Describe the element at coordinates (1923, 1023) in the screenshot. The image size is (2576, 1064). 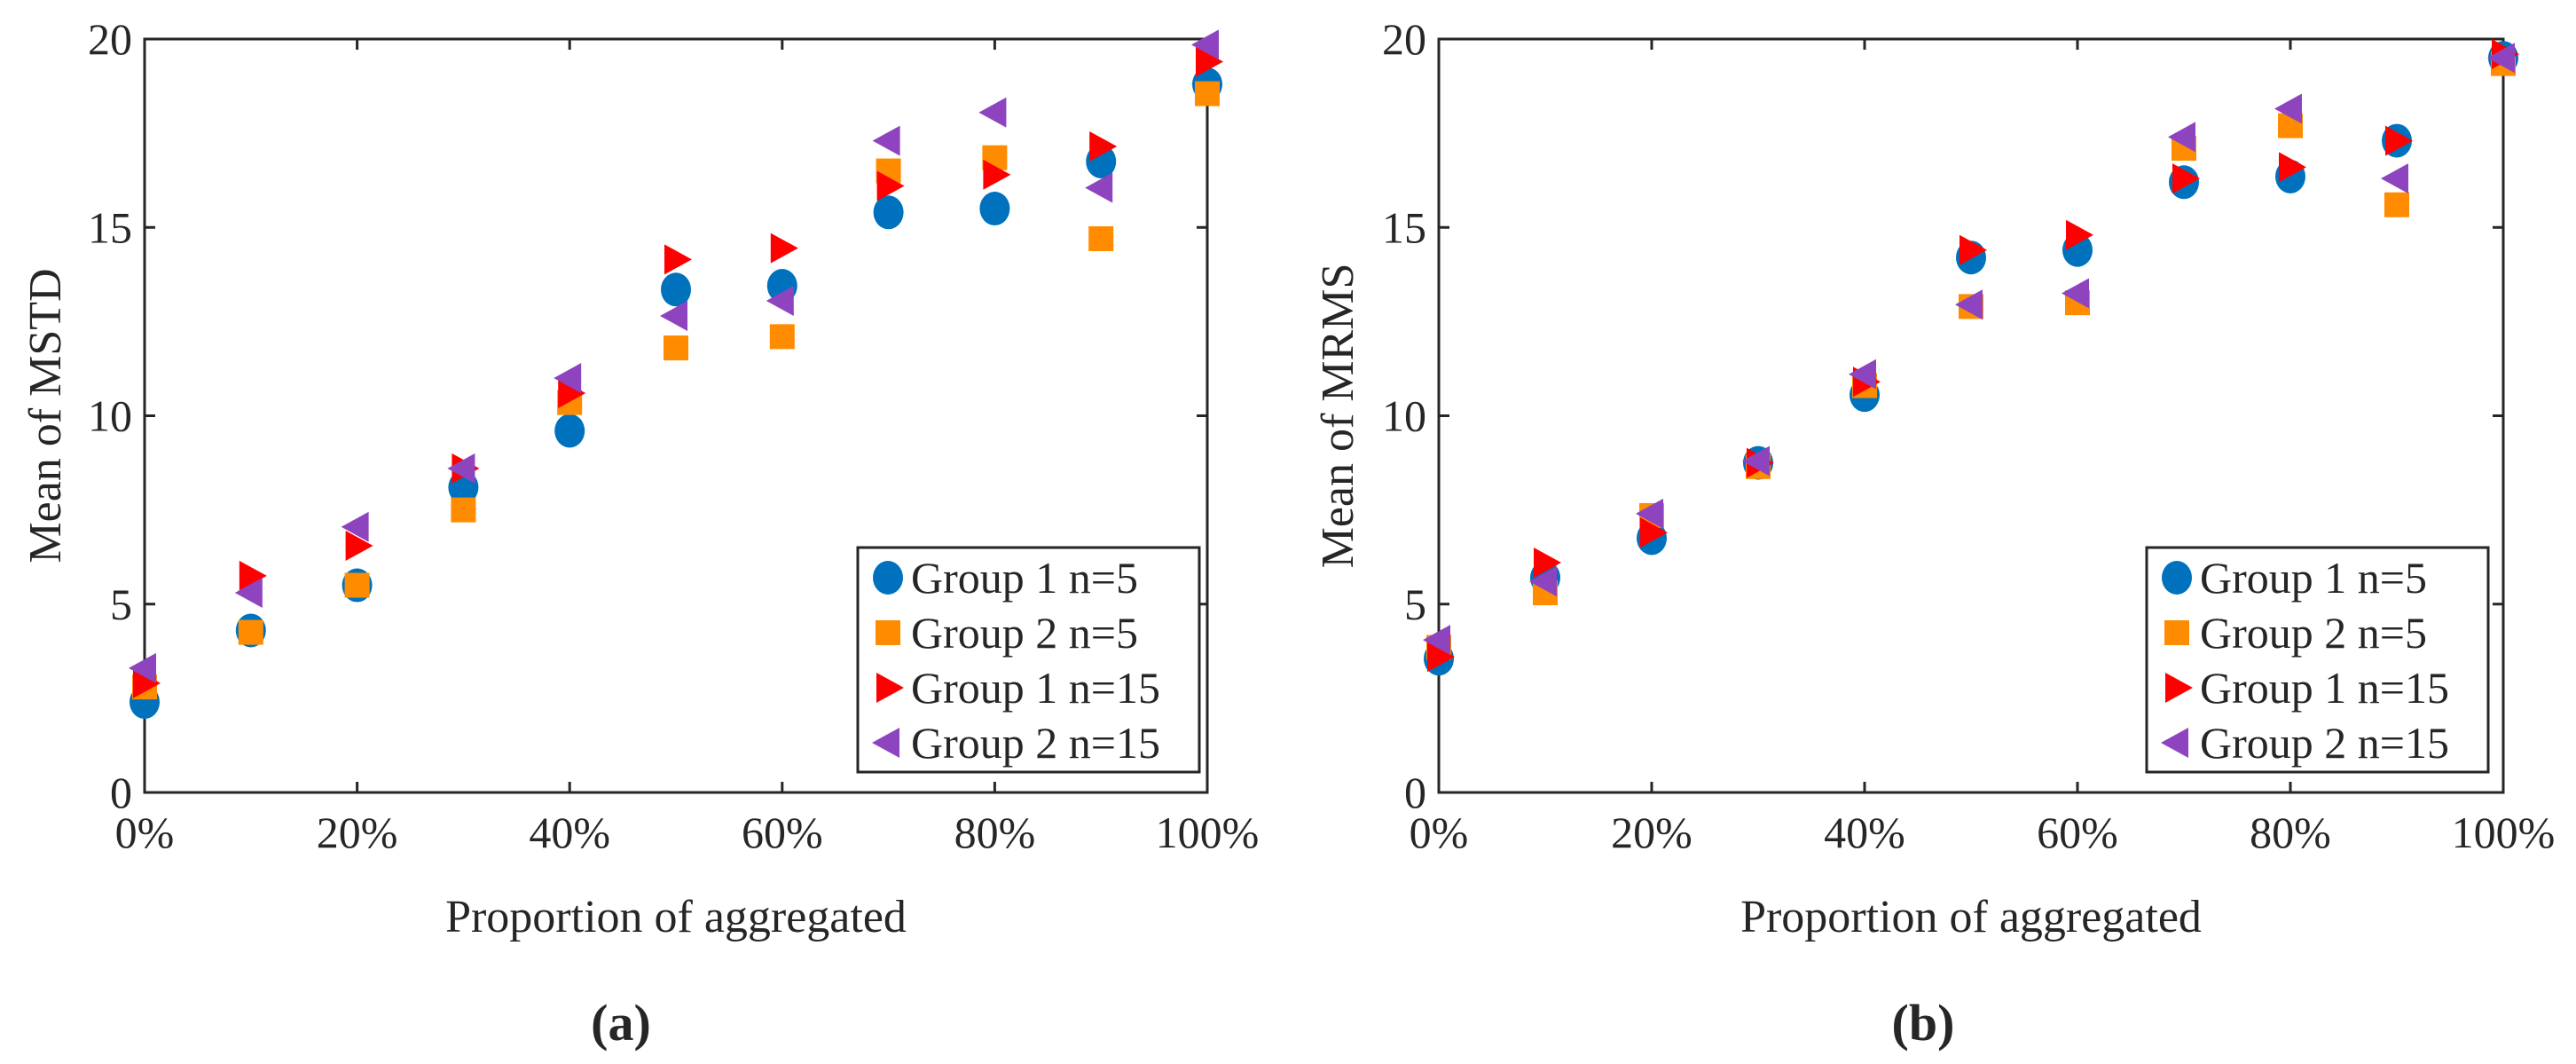
I see `panel-label-b: (b)` at that location.